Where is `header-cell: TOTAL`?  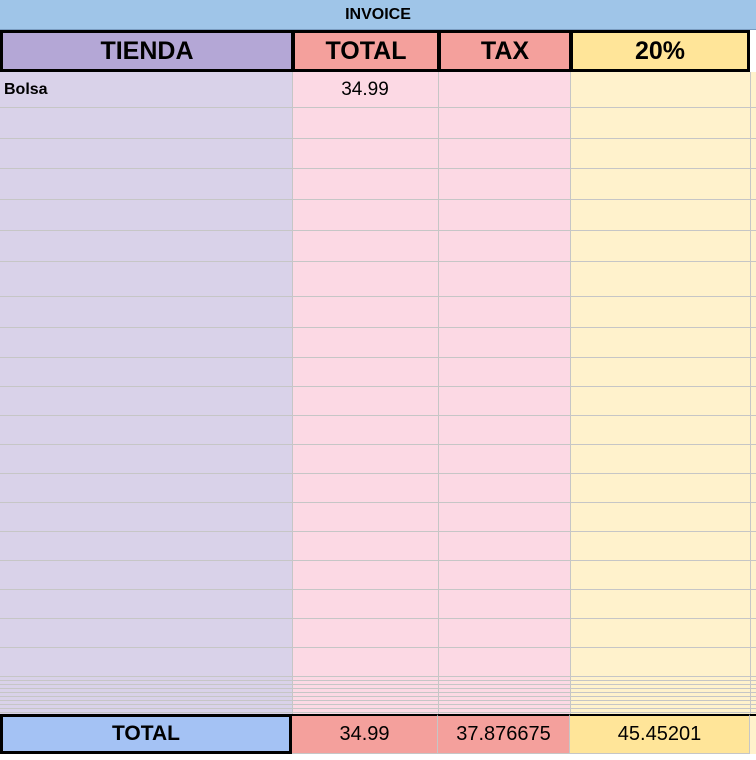 header-cell: TOTAL is located at coordinates (366, 51).